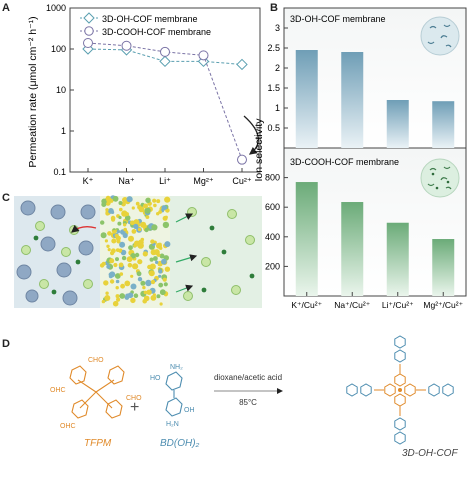  I want to click on membrane-disc-cooh, so click(440, 178).